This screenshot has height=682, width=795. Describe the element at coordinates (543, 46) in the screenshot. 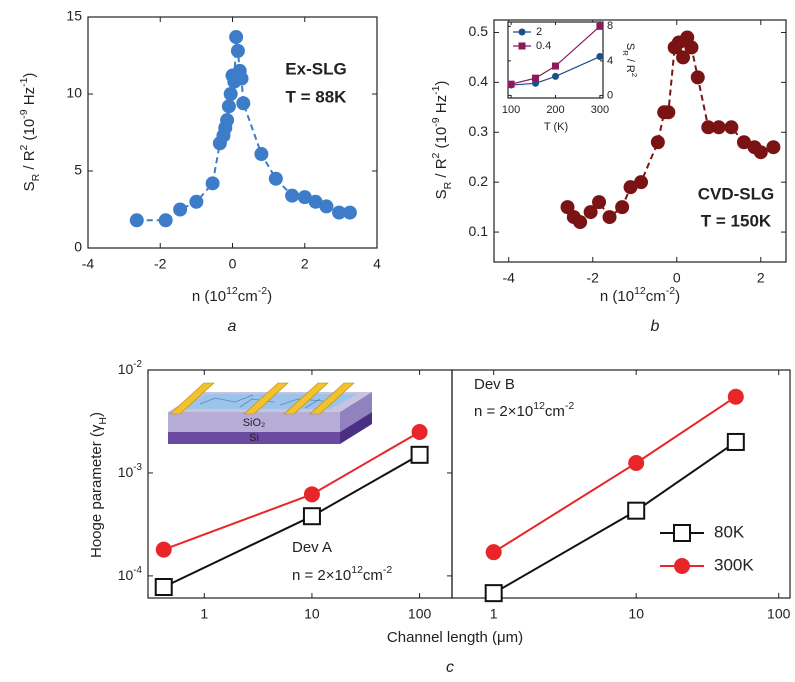

I see `legend-label: 0.4` at that location.